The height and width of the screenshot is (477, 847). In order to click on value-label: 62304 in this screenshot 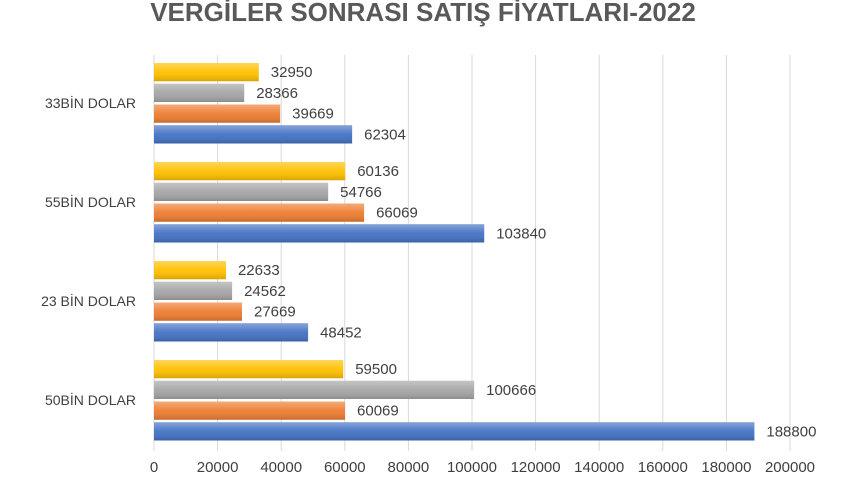, I will do `click(385, 134)`.